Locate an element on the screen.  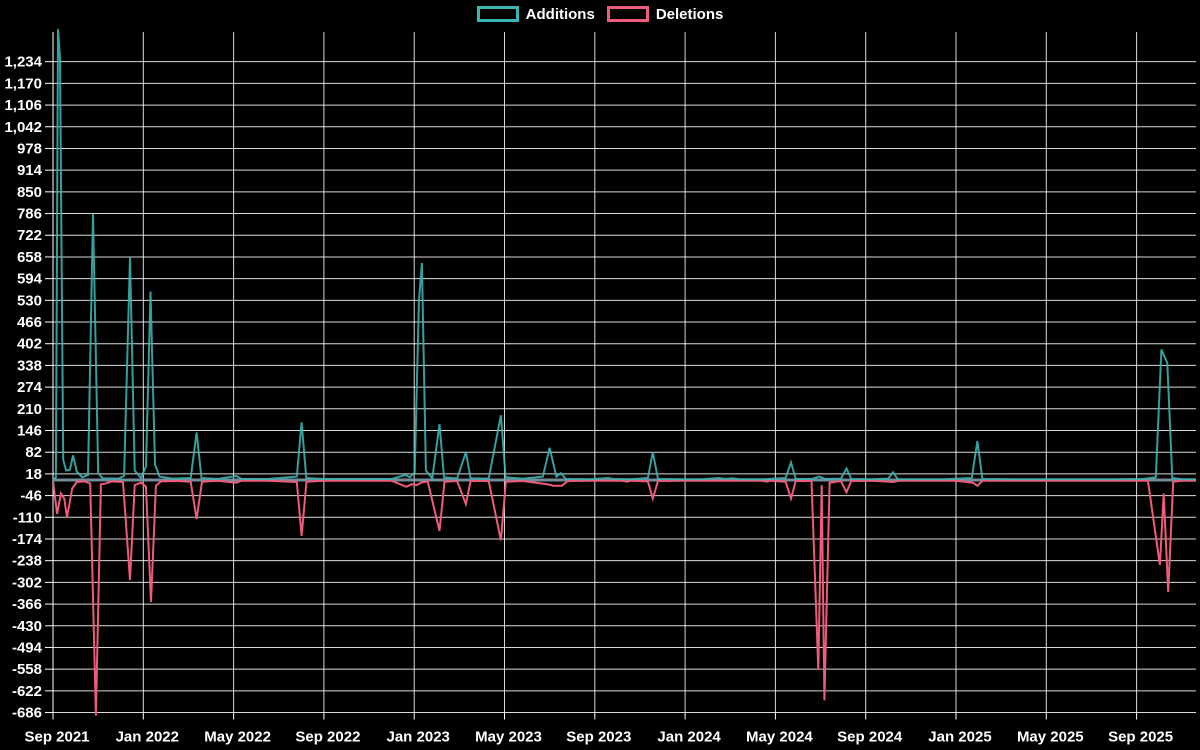
y-tick-label: 786 is located at coordinates (29, 214).